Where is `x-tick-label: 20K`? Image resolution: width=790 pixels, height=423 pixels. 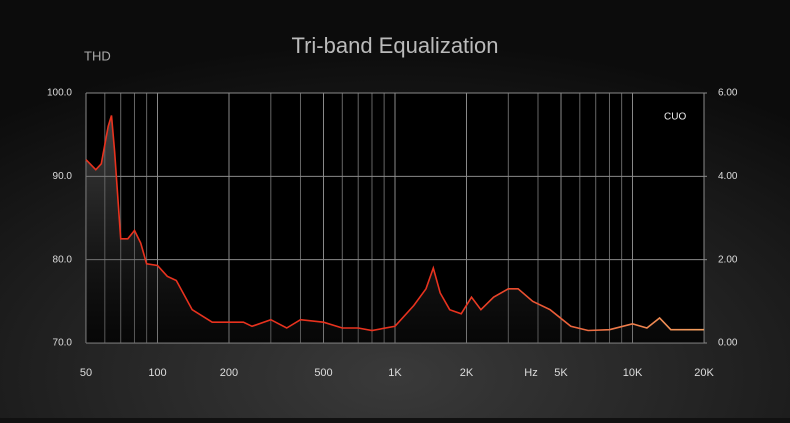
x-tick-label: 20K is located at coordinates (704, 373).